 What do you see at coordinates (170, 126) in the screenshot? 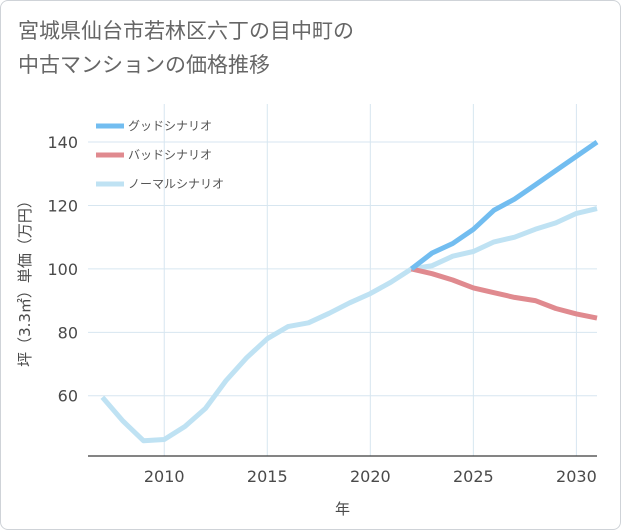
I see `legend-label: グッドシナリオ` at bounding box center [170, 126].